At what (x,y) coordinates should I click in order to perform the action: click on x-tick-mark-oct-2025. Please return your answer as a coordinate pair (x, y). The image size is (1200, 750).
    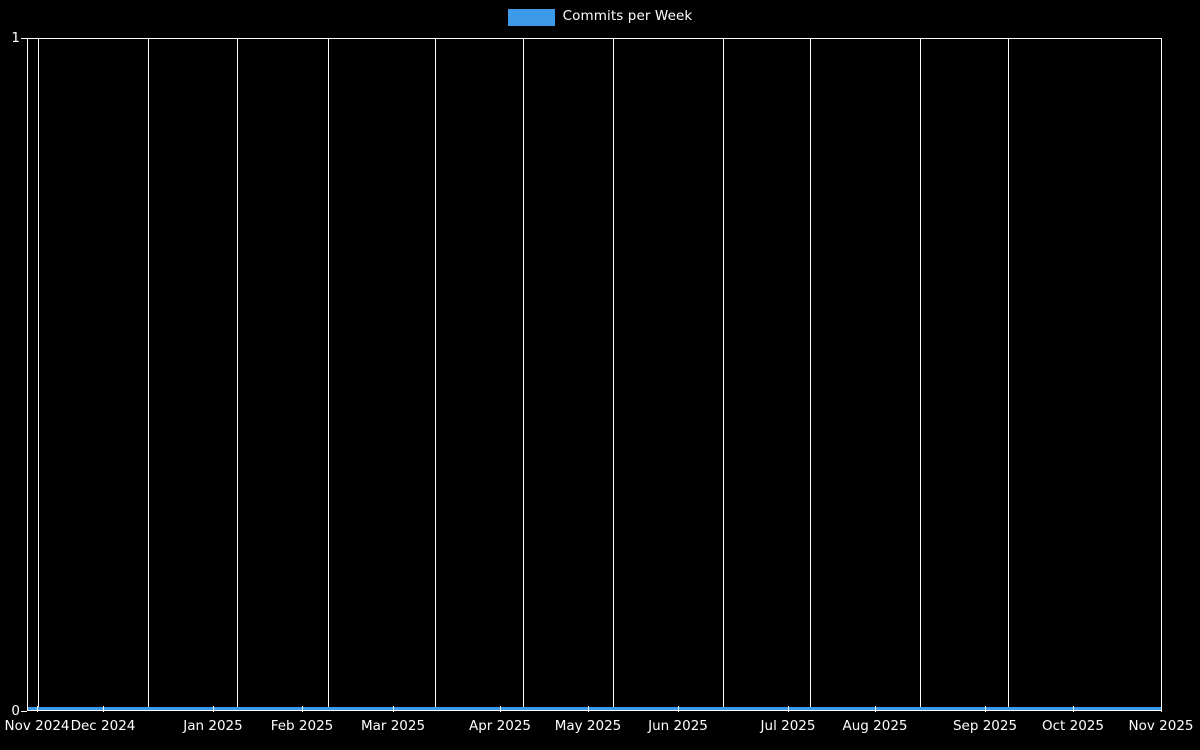
    Looking at the image, I should click on (1073, 709).